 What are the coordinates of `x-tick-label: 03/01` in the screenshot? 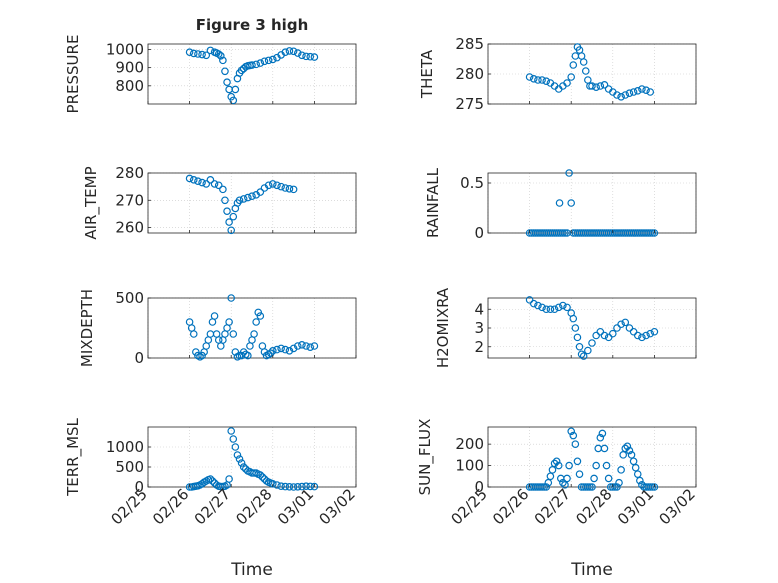 It's located at (635, 506).